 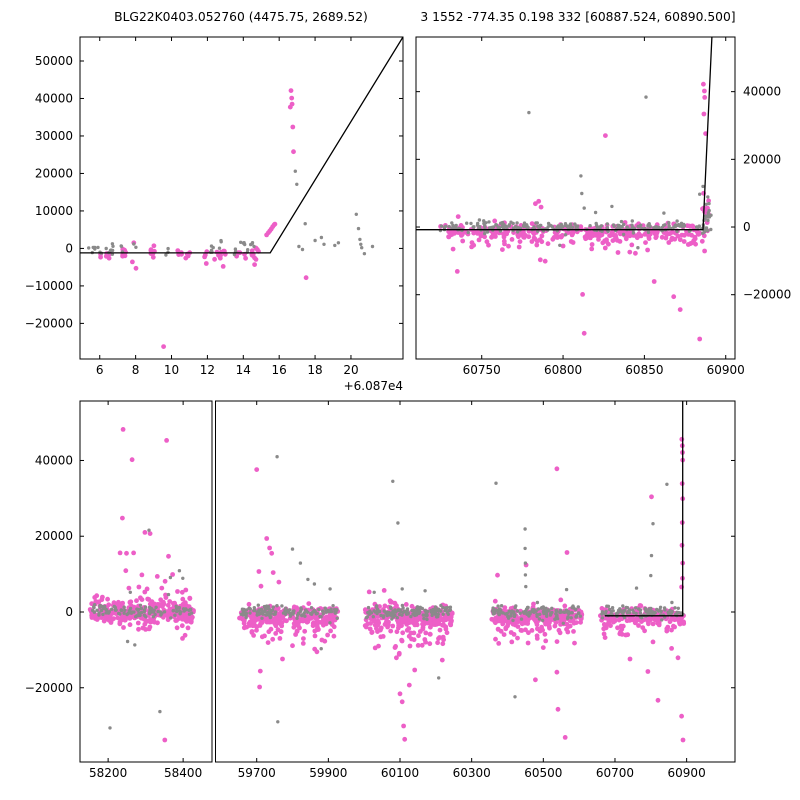 I want to click on scatter-magenta-top-right, so click(x=574, y=211).